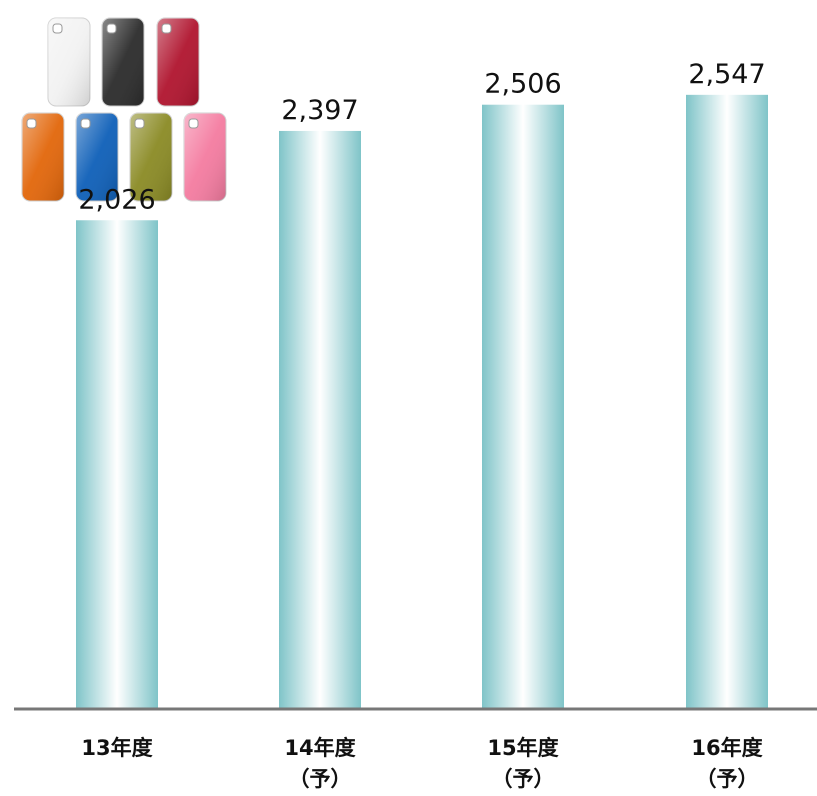 Image resolution: width=817 pixels, height=796 pixels. I want to click on x-tick-label-4: 16年度, so click(726, 748).